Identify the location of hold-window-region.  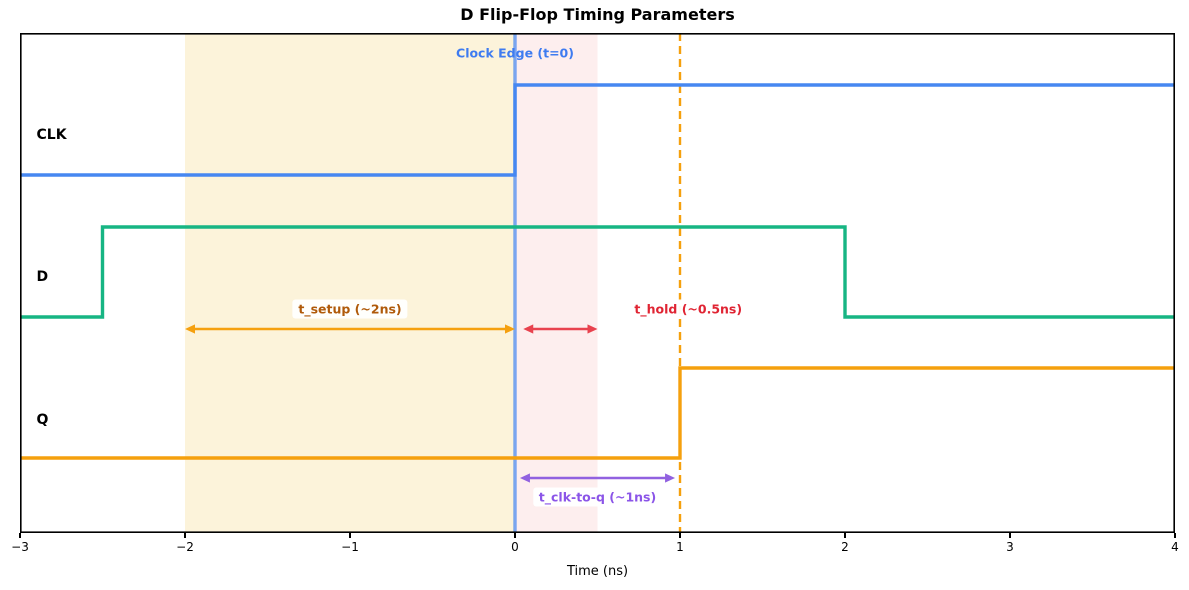
(556, 283).